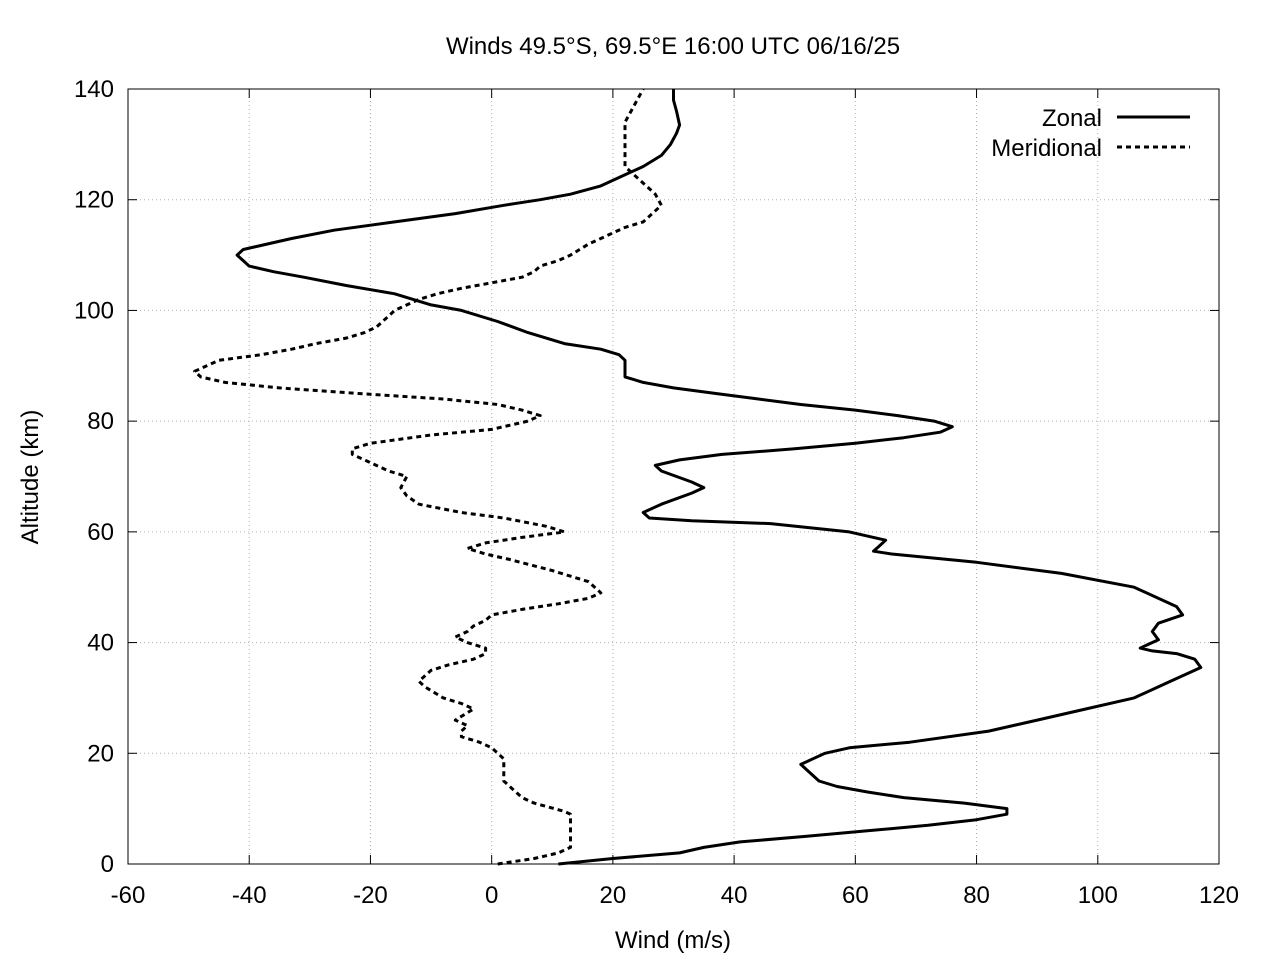 This screenshot has height=960, width=1280. What do you see at coordinates (673, 940) in the screenshot?
I see `x-axis-label: Wind (m/s)` at bounding box center [673, 940].